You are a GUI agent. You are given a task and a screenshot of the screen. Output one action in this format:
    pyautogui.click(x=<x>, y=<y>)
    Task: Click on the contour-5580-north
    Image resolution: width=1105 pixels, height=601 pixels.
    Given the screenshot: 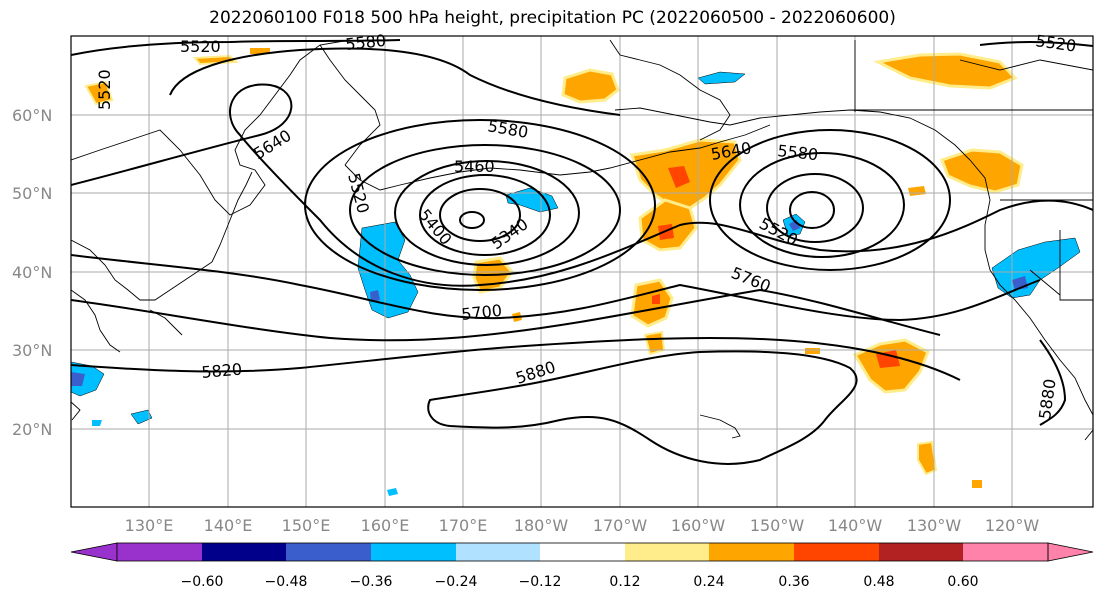 What is the action you would take?
    pyautogui.click(x=395, y=81)
    